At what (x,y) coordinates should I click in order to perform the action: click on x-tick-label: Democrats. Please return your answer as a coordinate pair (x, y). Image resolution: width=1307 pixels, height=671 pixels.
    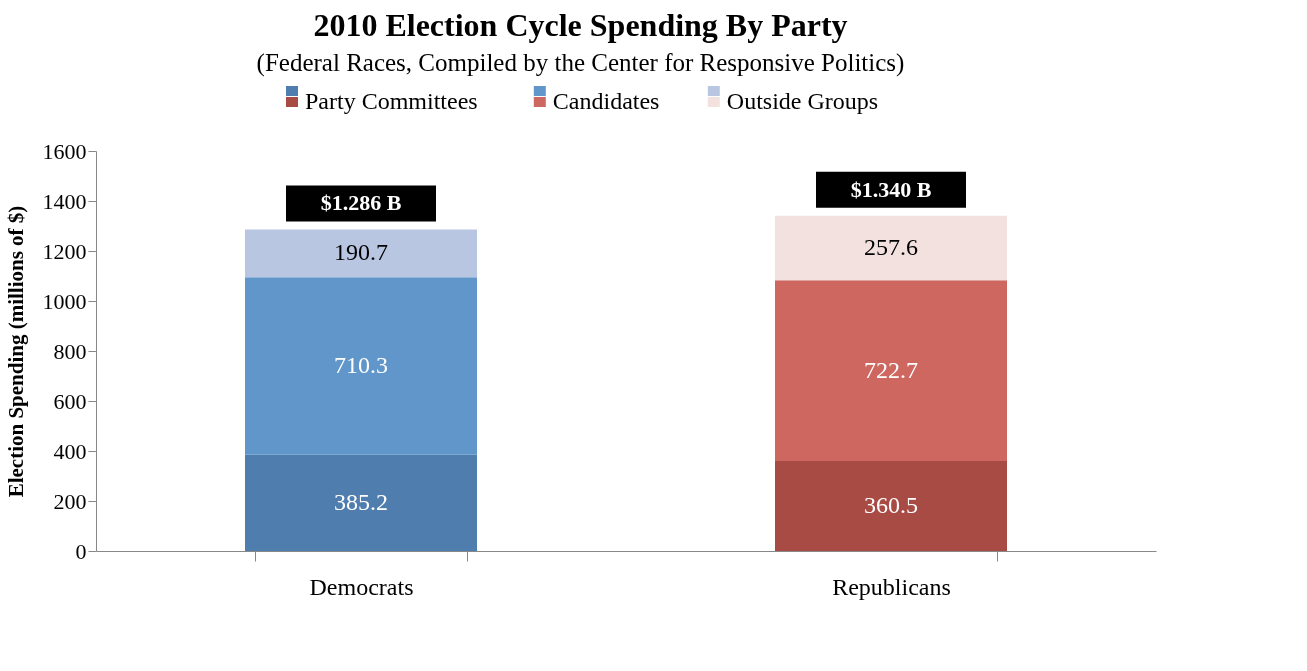
    Looking at the image, I should click on (361, 586).